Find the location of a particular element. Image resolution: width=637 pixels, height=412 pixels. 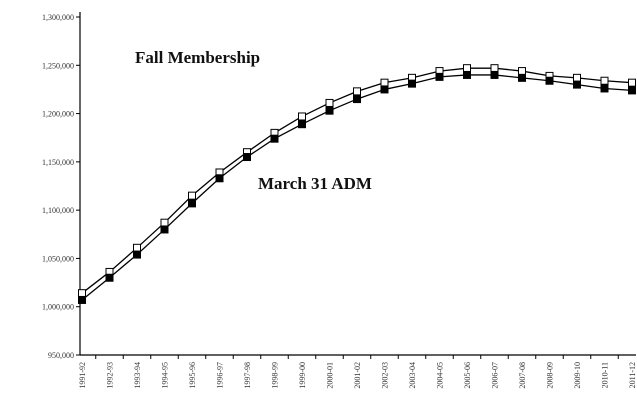

x-tick-label: 1991-92 is located at coordinates (82, 375).